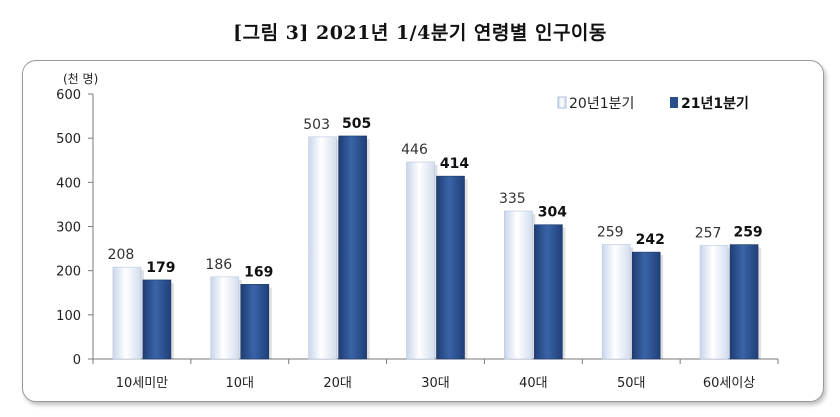 The height and width of the screenshot is (417, 840). Describe the element at coordinates (258, 272) in the screenshot. I see `data-label-21q1: 169` at that location.